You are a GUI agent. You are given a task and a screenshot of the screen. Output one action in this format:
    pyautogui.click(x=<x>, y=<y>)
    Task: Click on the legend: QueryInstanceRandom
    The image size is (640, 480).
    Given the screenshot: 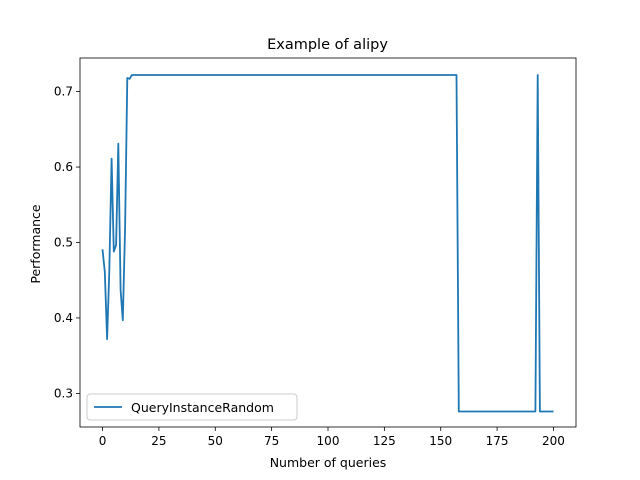 What is the action you would take?
    pyautogui.click(x=192, y=407)
    